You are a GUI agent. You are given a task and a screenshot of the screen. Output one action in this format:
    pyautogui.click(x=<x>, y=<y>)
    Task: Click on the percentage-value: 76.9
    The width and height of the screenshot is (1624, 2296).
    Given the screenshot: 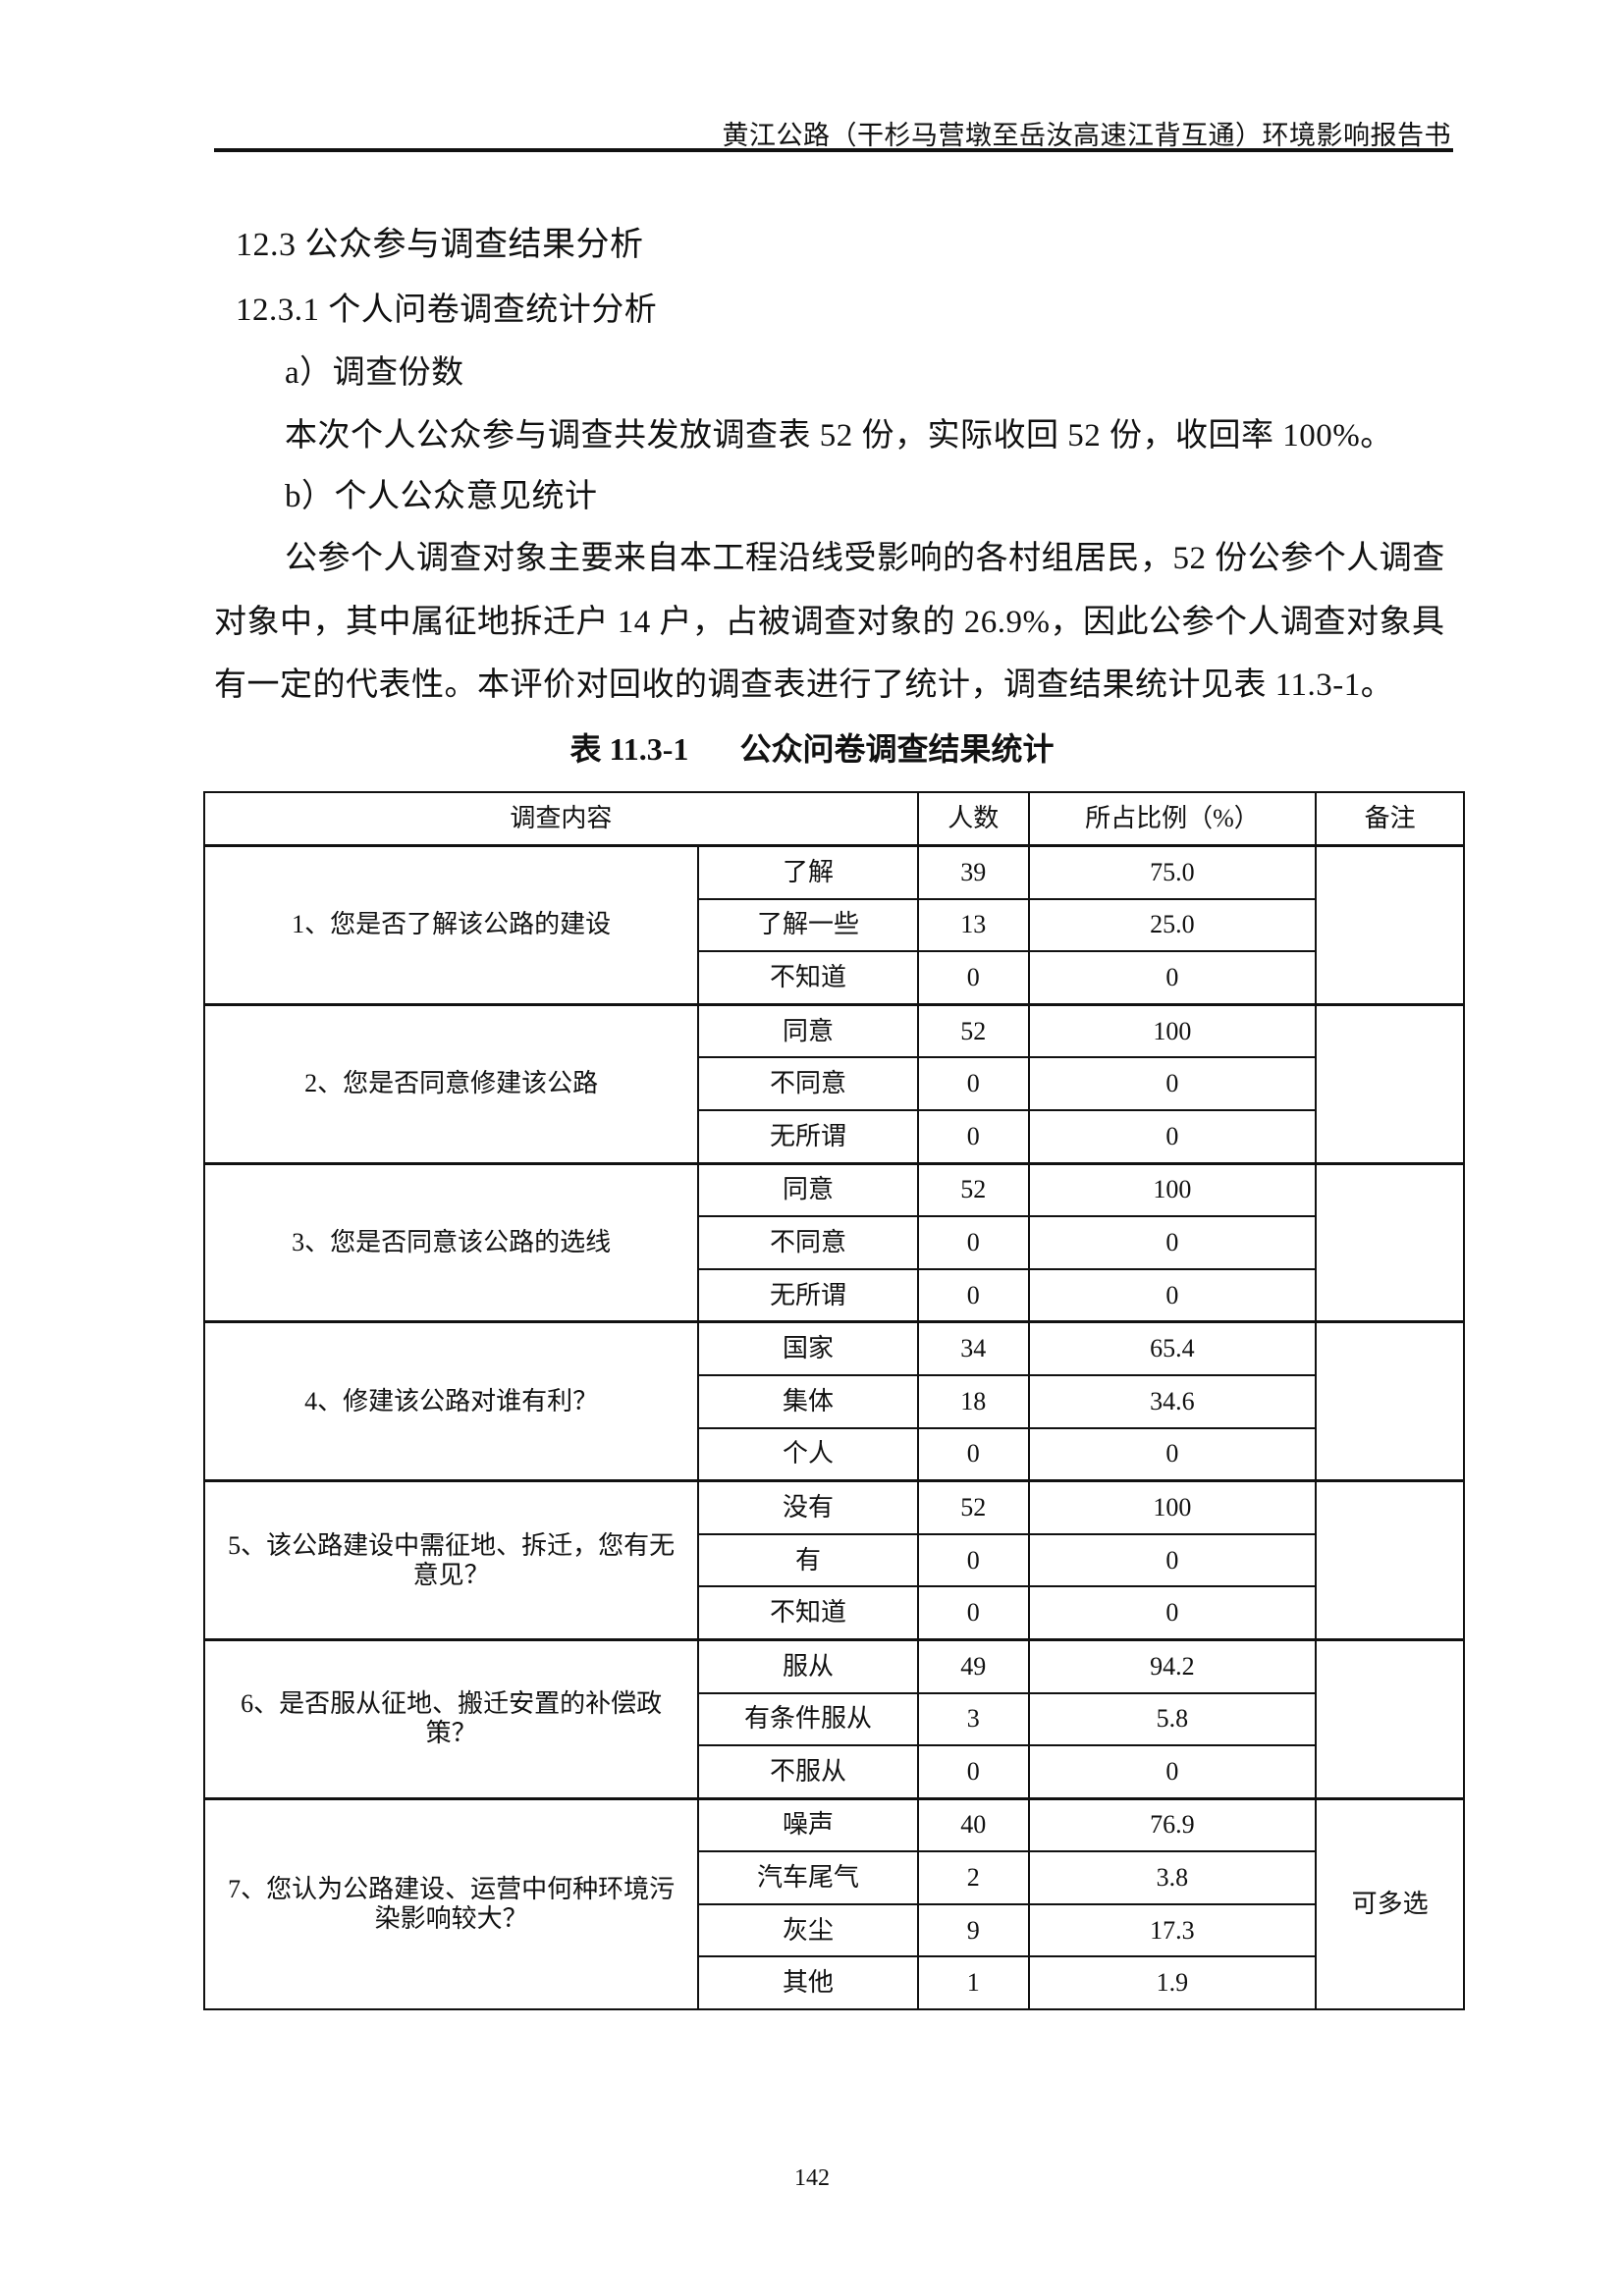 What is the action you would take?
    pyautogui.click(x=1172, y=1825)
    